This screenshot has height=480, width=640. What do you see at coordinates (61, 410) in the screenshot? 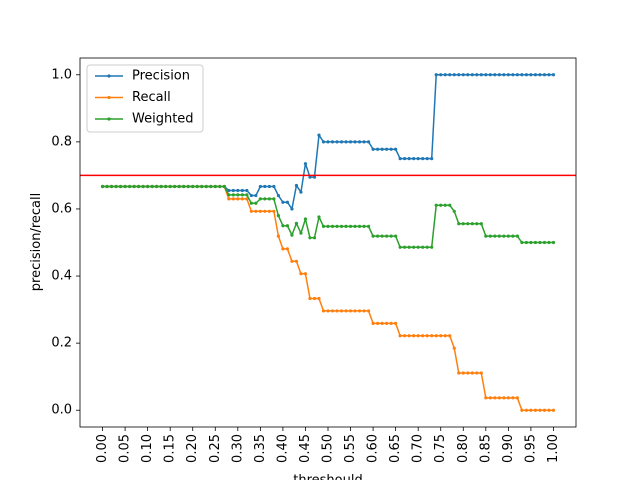
I see `y-tick-label: 0.0` at bounding box center [61, 410].